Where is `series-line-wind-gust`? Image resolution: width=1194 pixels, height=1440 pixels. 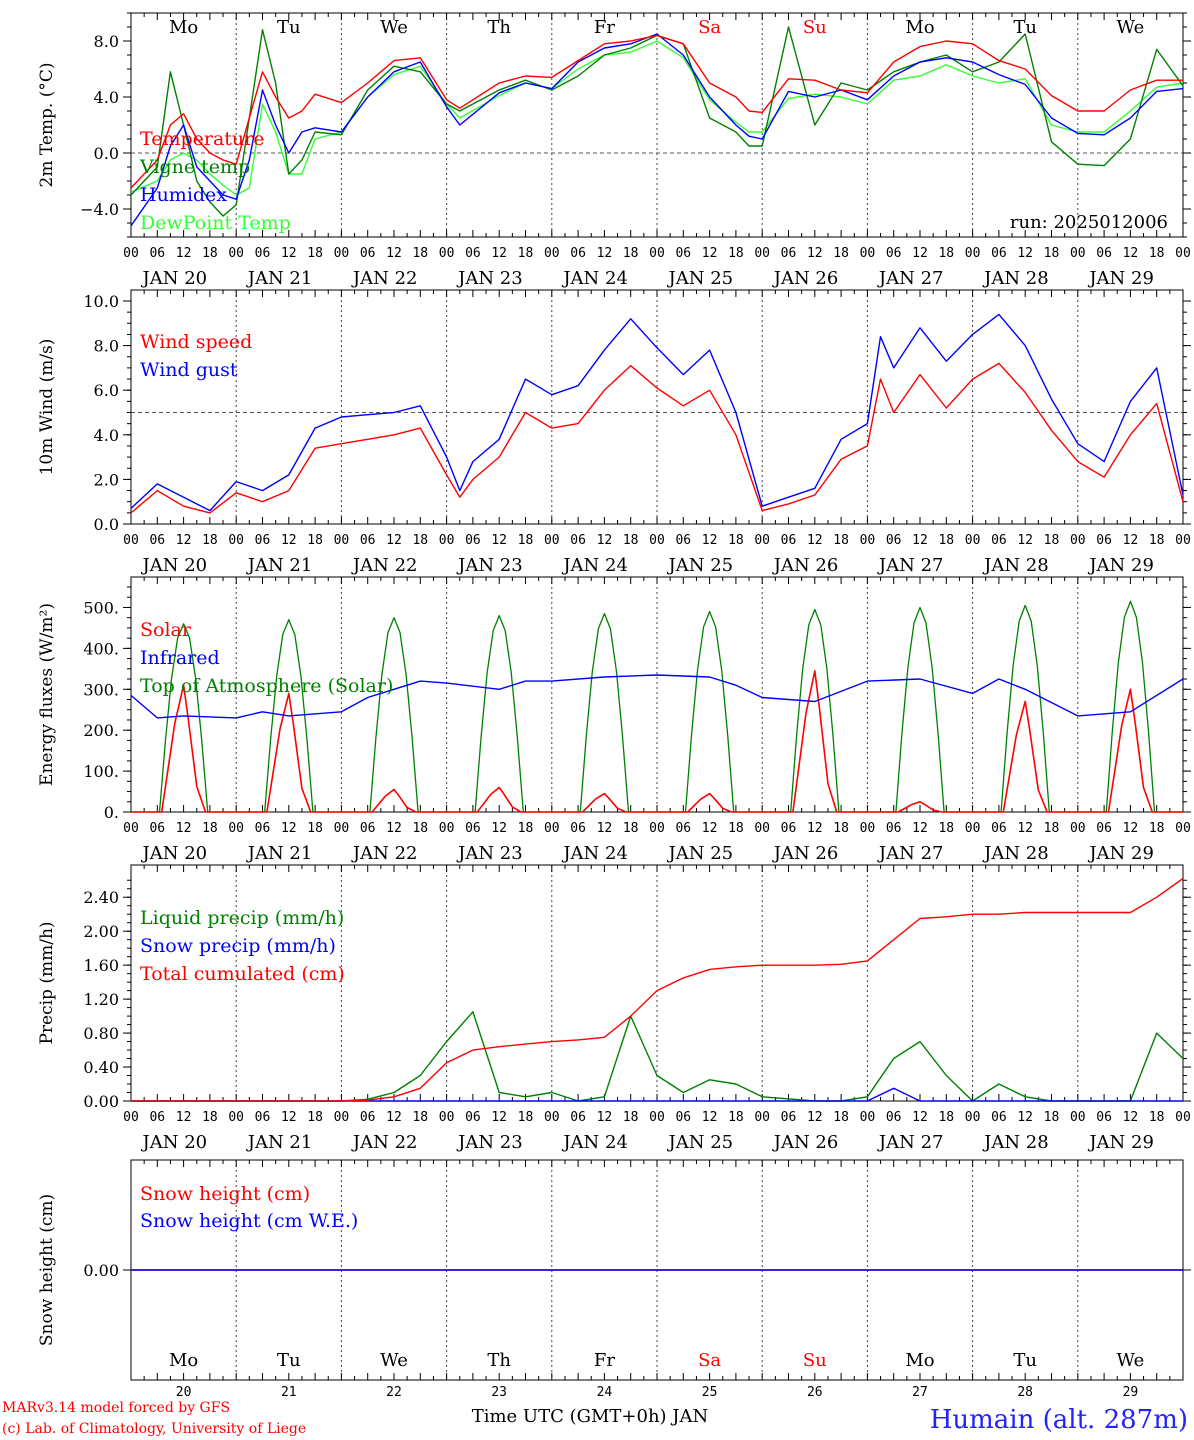 series-line-wind-gust is located at coordinates (657, 412).